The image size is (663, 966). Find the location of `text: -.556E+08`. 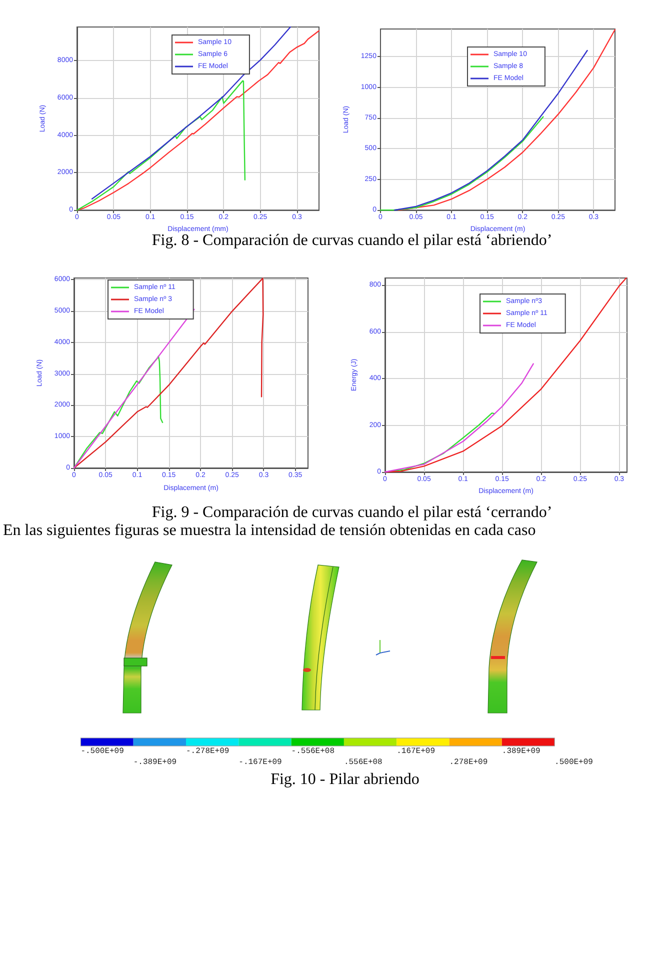

text: -.556E+08 is located at coordinates (313, 752).